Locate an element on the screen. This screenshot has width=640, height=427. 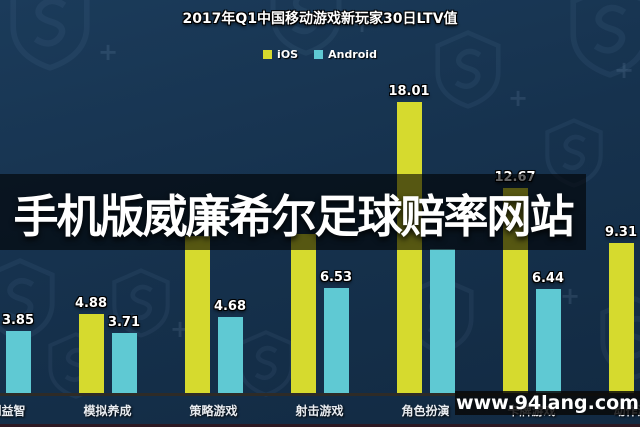
value-label-ios-1: 4.88 is located at coordinates (91, 303).